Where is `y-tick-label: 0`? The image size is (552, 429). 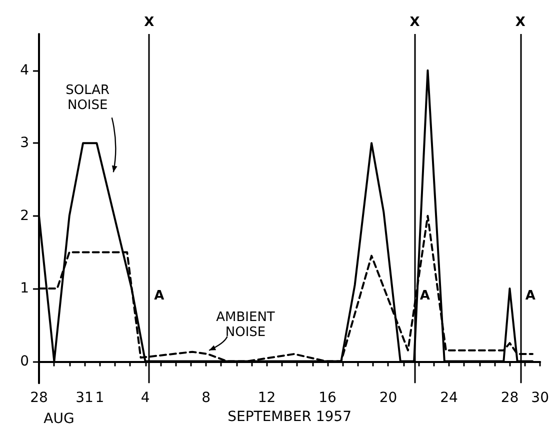 y-tick-label: 0 is located at coordinates (24, 361).